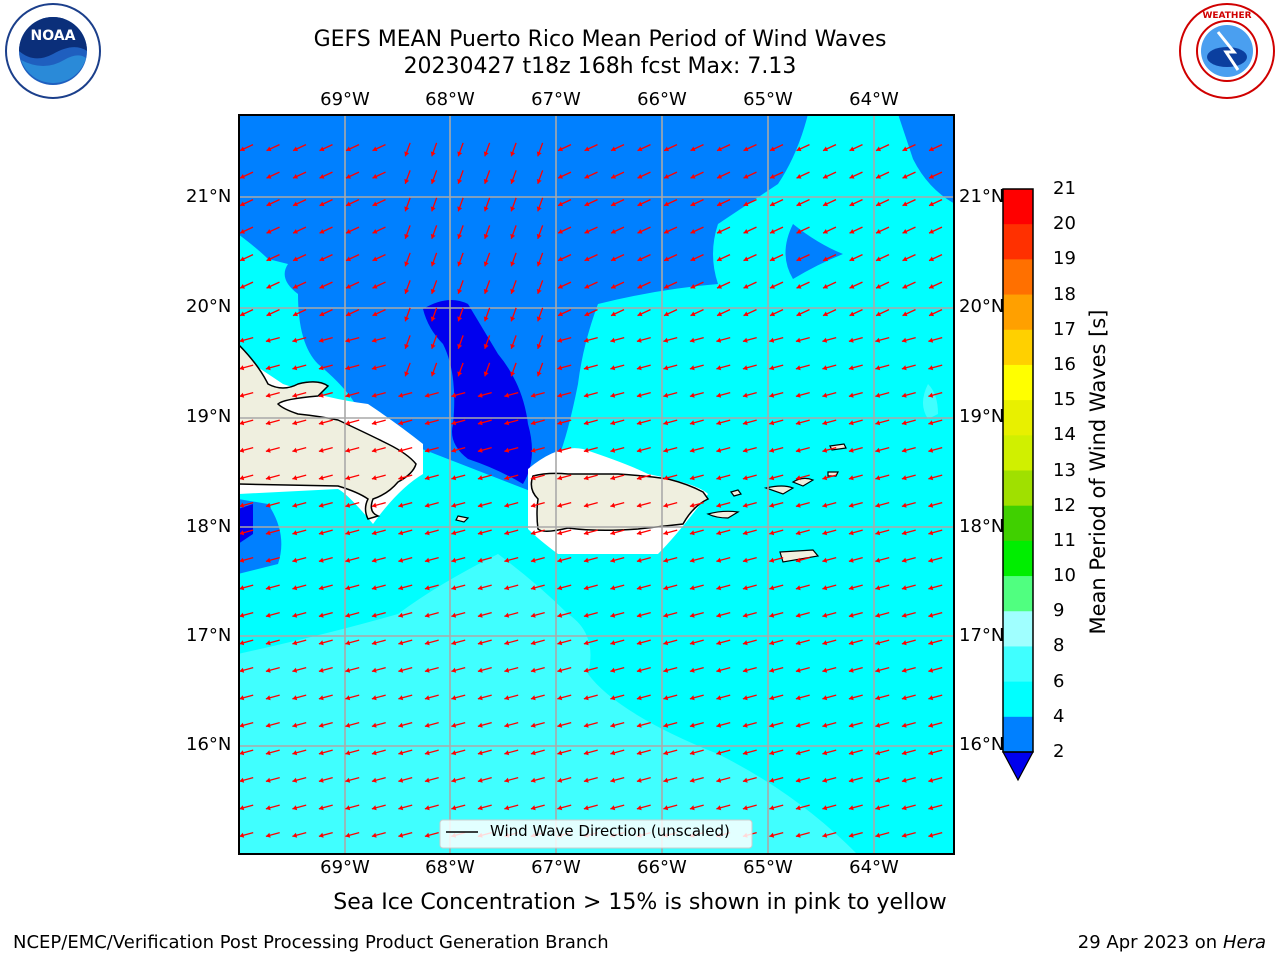  What do you see at coordinates (209, 196) in the screenshot?
I see `lat-label-left: 21°N` at bounding box center [209, 196].